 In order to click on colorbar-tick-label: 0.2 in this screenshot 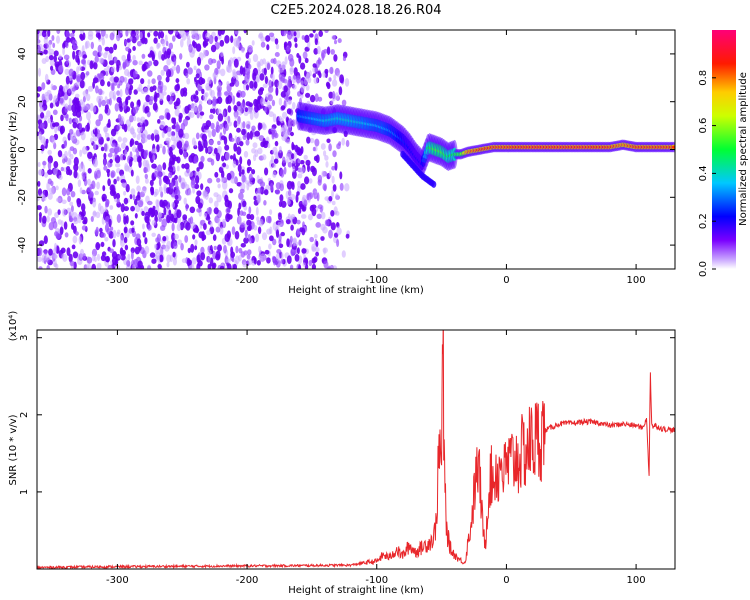, I will do `click(703, 221)`.